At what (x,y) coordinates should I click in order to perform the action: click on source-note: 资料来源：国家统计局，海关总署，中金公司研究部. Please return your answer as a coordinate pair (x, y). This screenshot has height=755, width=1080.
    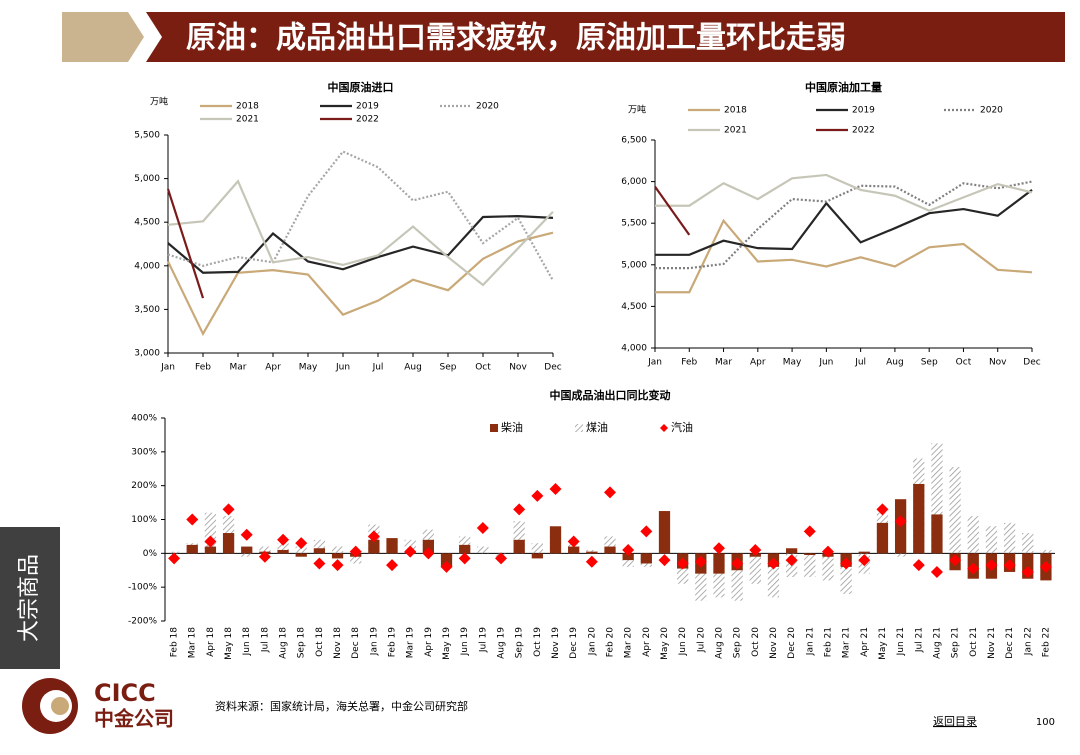
    Looking at the image, I should click on (341, 706).